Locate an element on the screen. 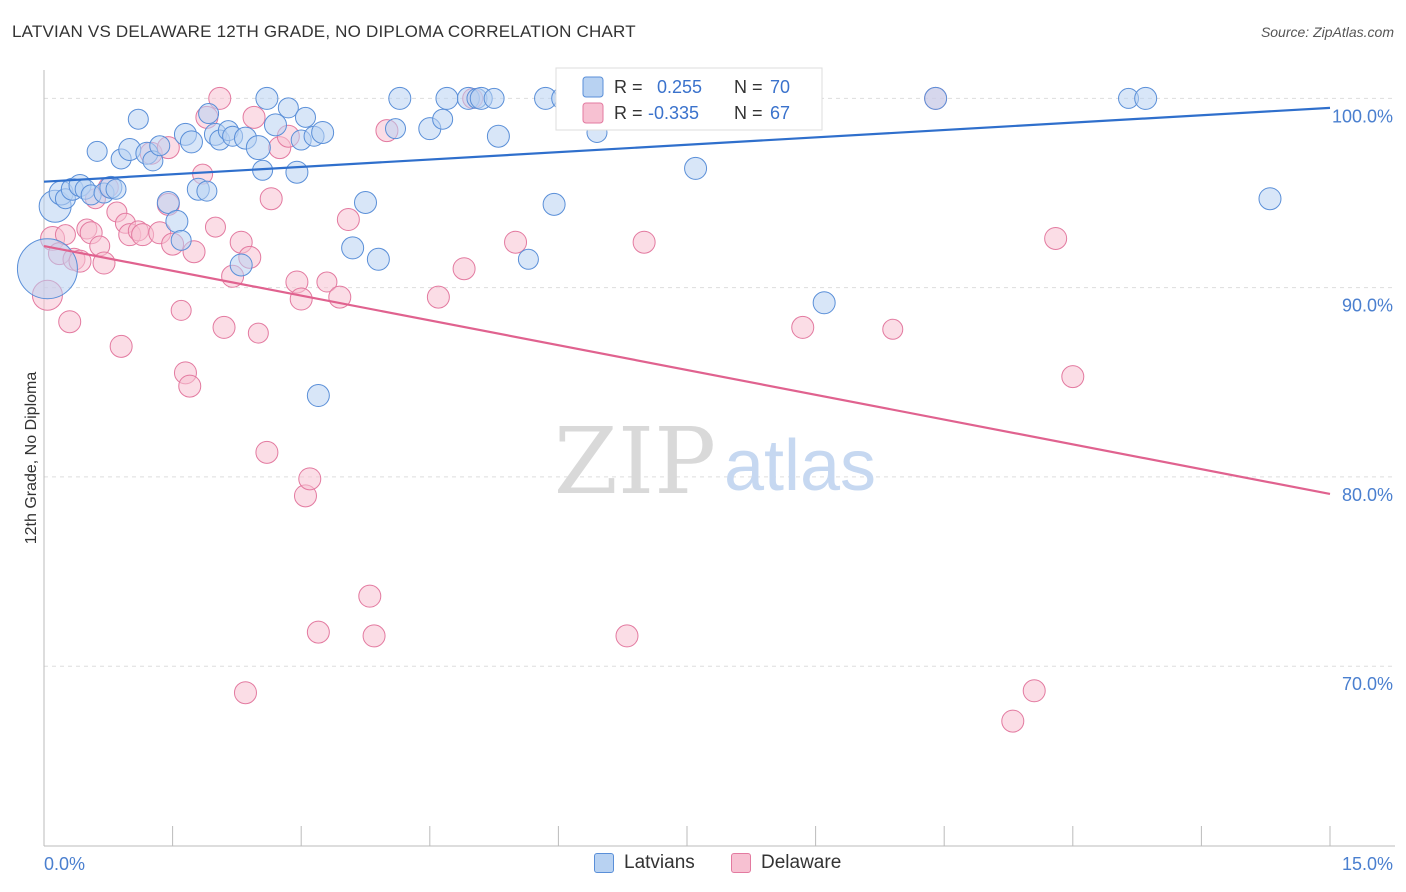 The image size is (1406, 892). legend-swatch-latvians is located at coordinates (593, 87).